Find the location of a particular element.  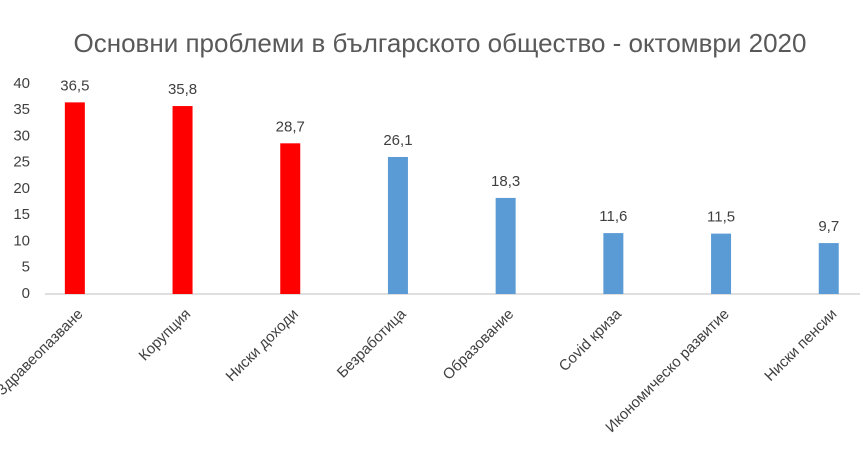

y-tick-label: 20 is located at coordinates (21, 188).